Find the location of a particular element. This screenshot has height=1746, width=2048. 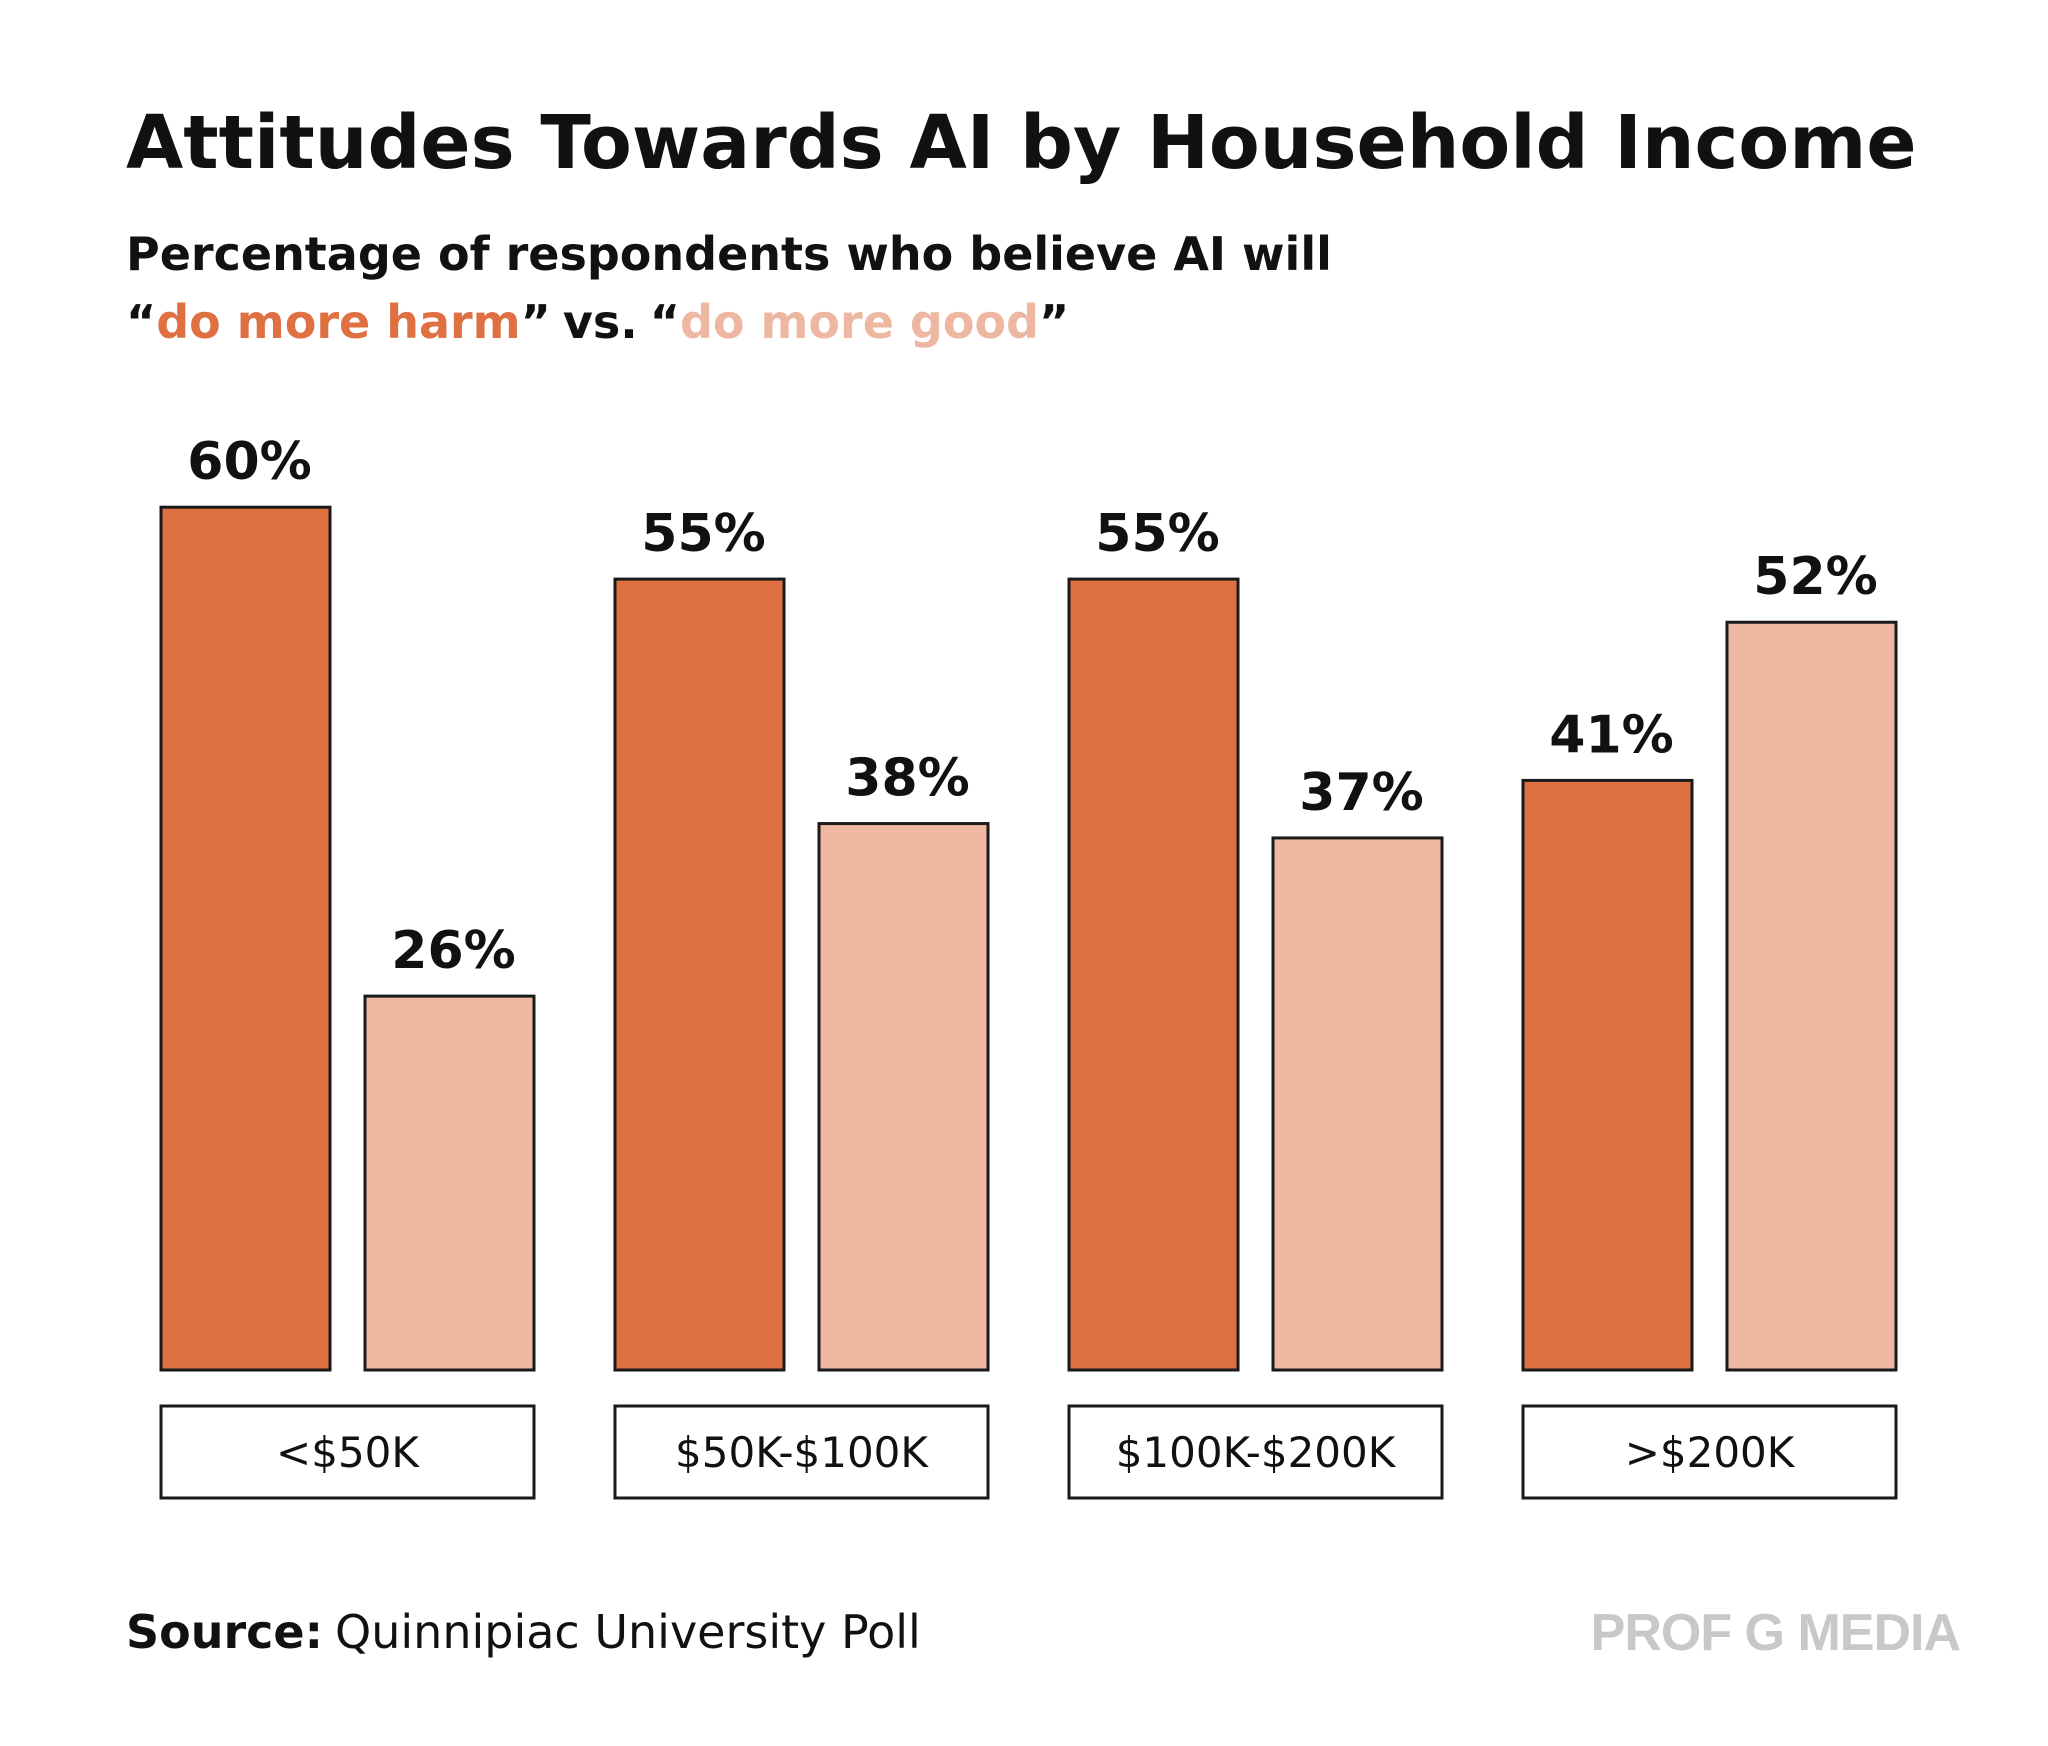

brand-mark: PROF G MEDIA is located at coordinates (1776, 1633).